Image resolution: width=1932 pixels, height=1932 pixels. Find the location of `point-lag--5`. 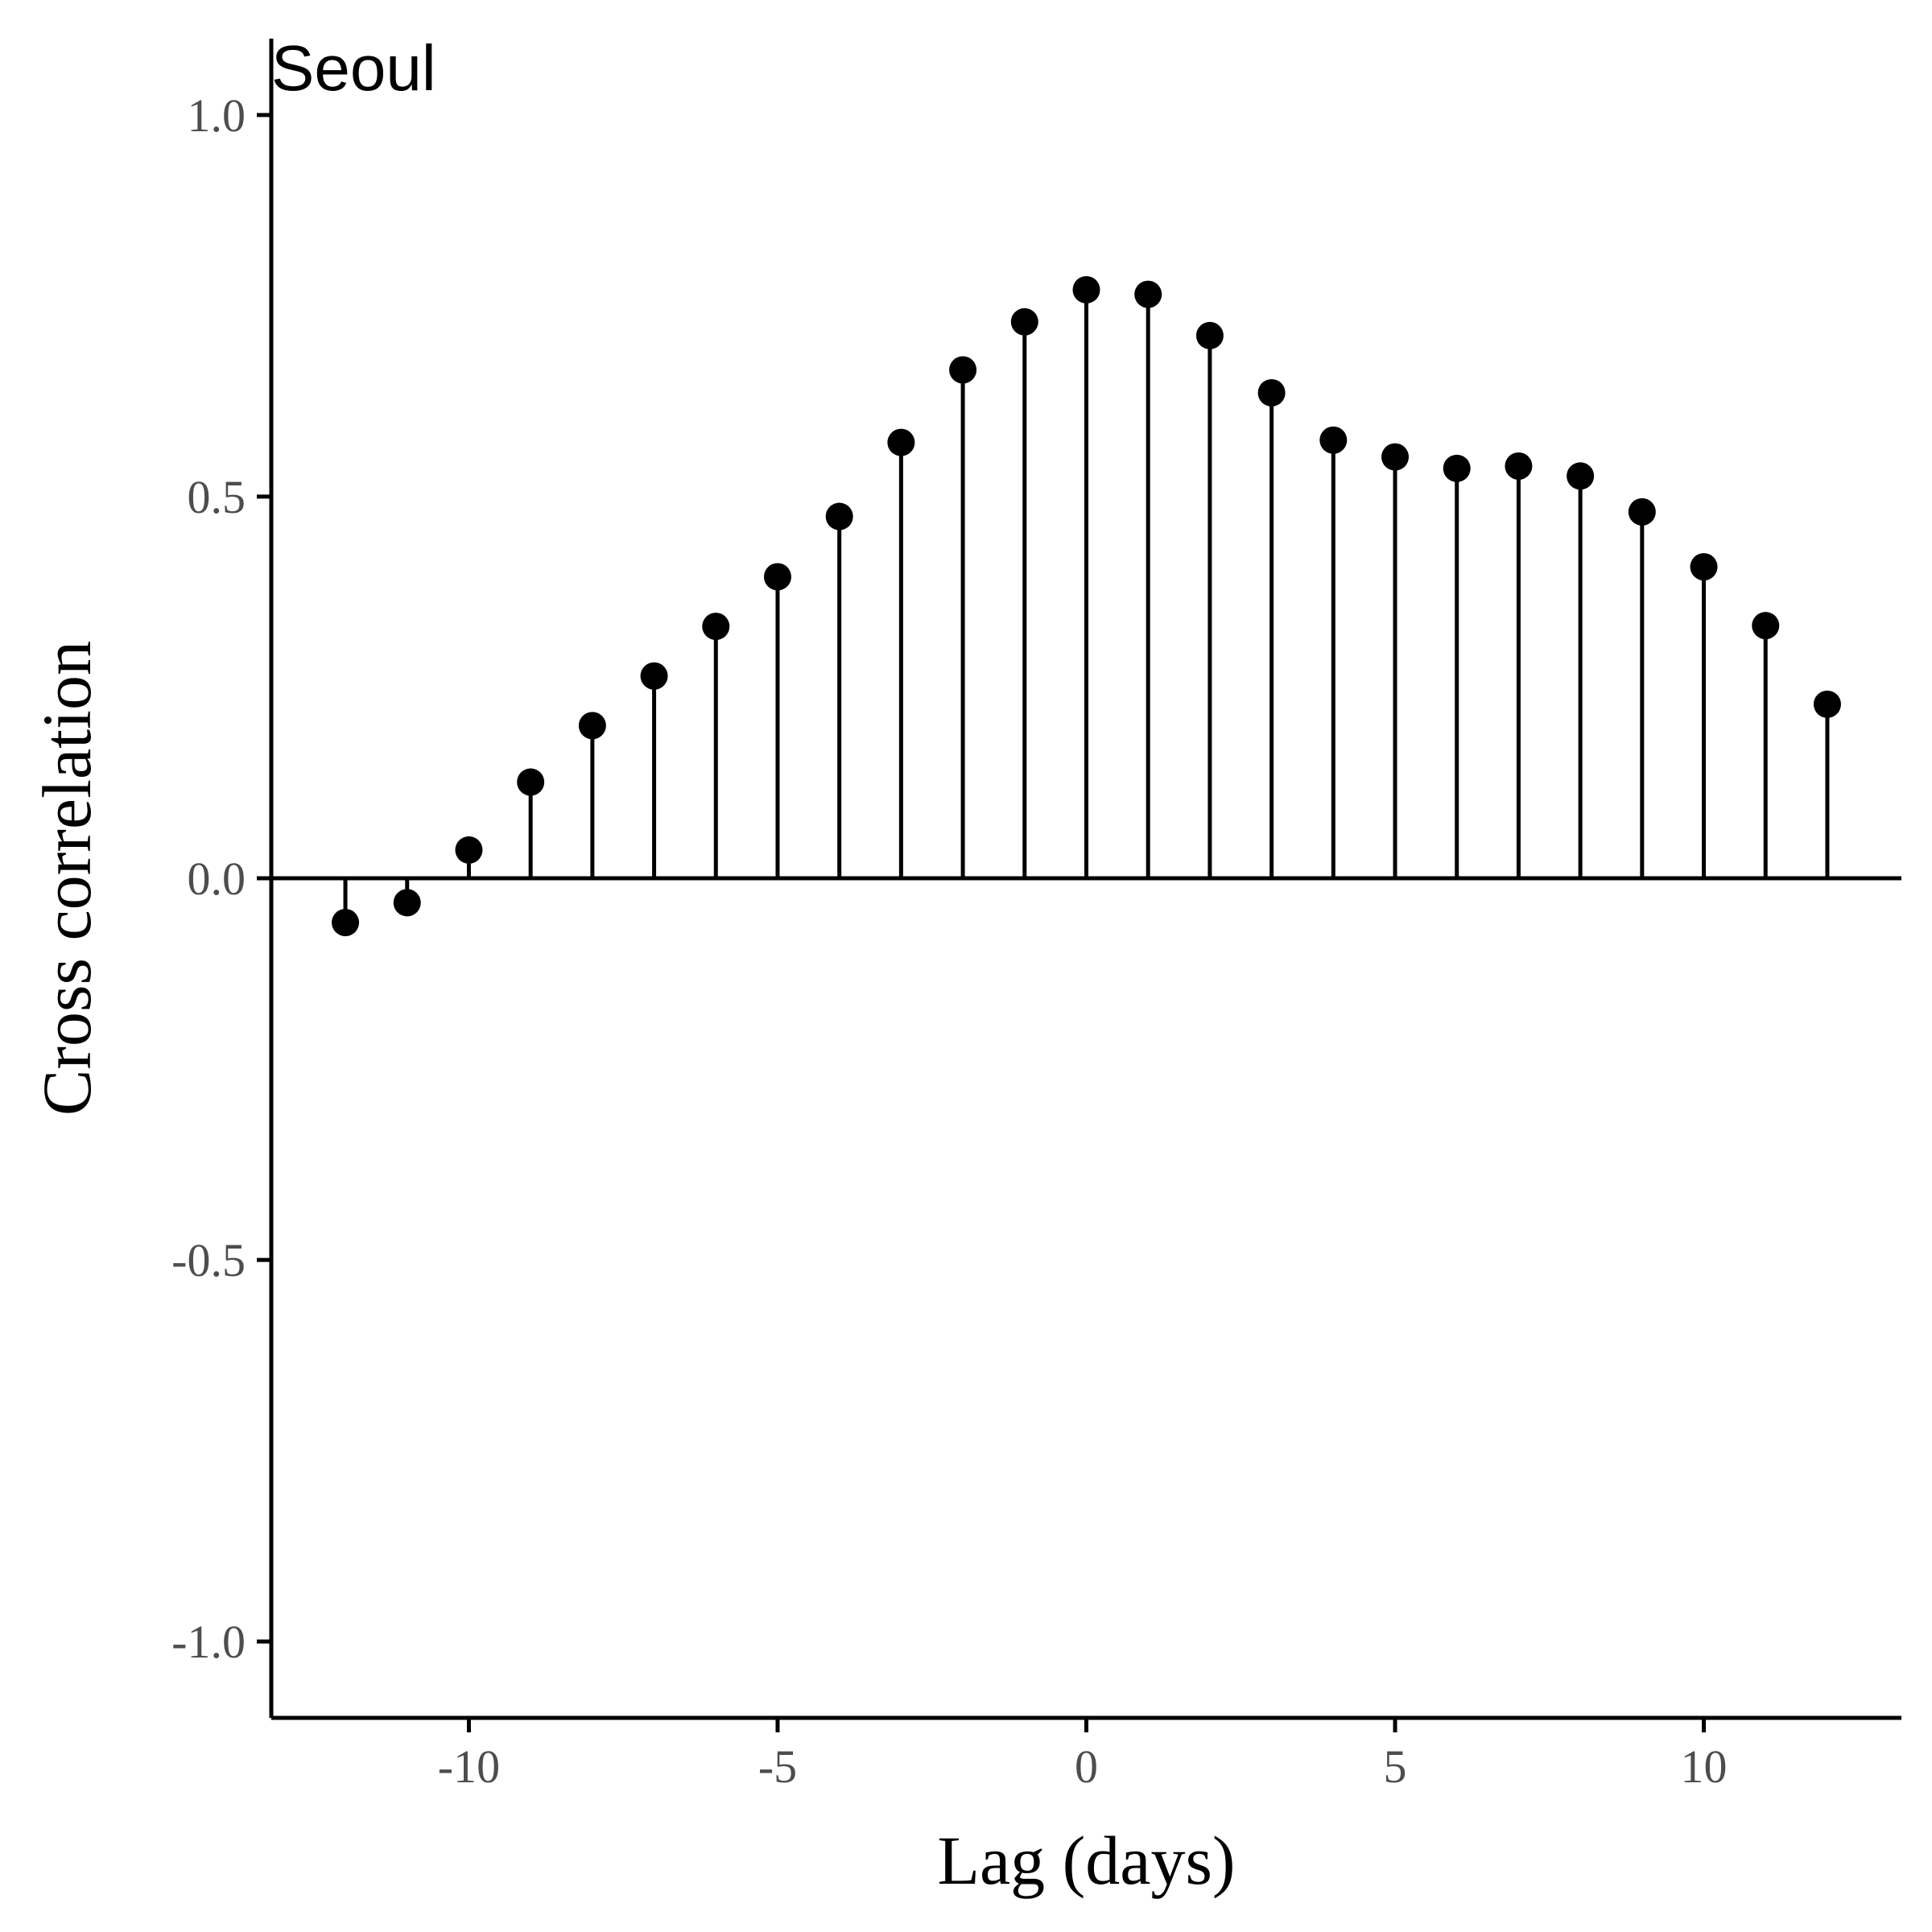

point-lag--5 is located at coordinates (777, 577).